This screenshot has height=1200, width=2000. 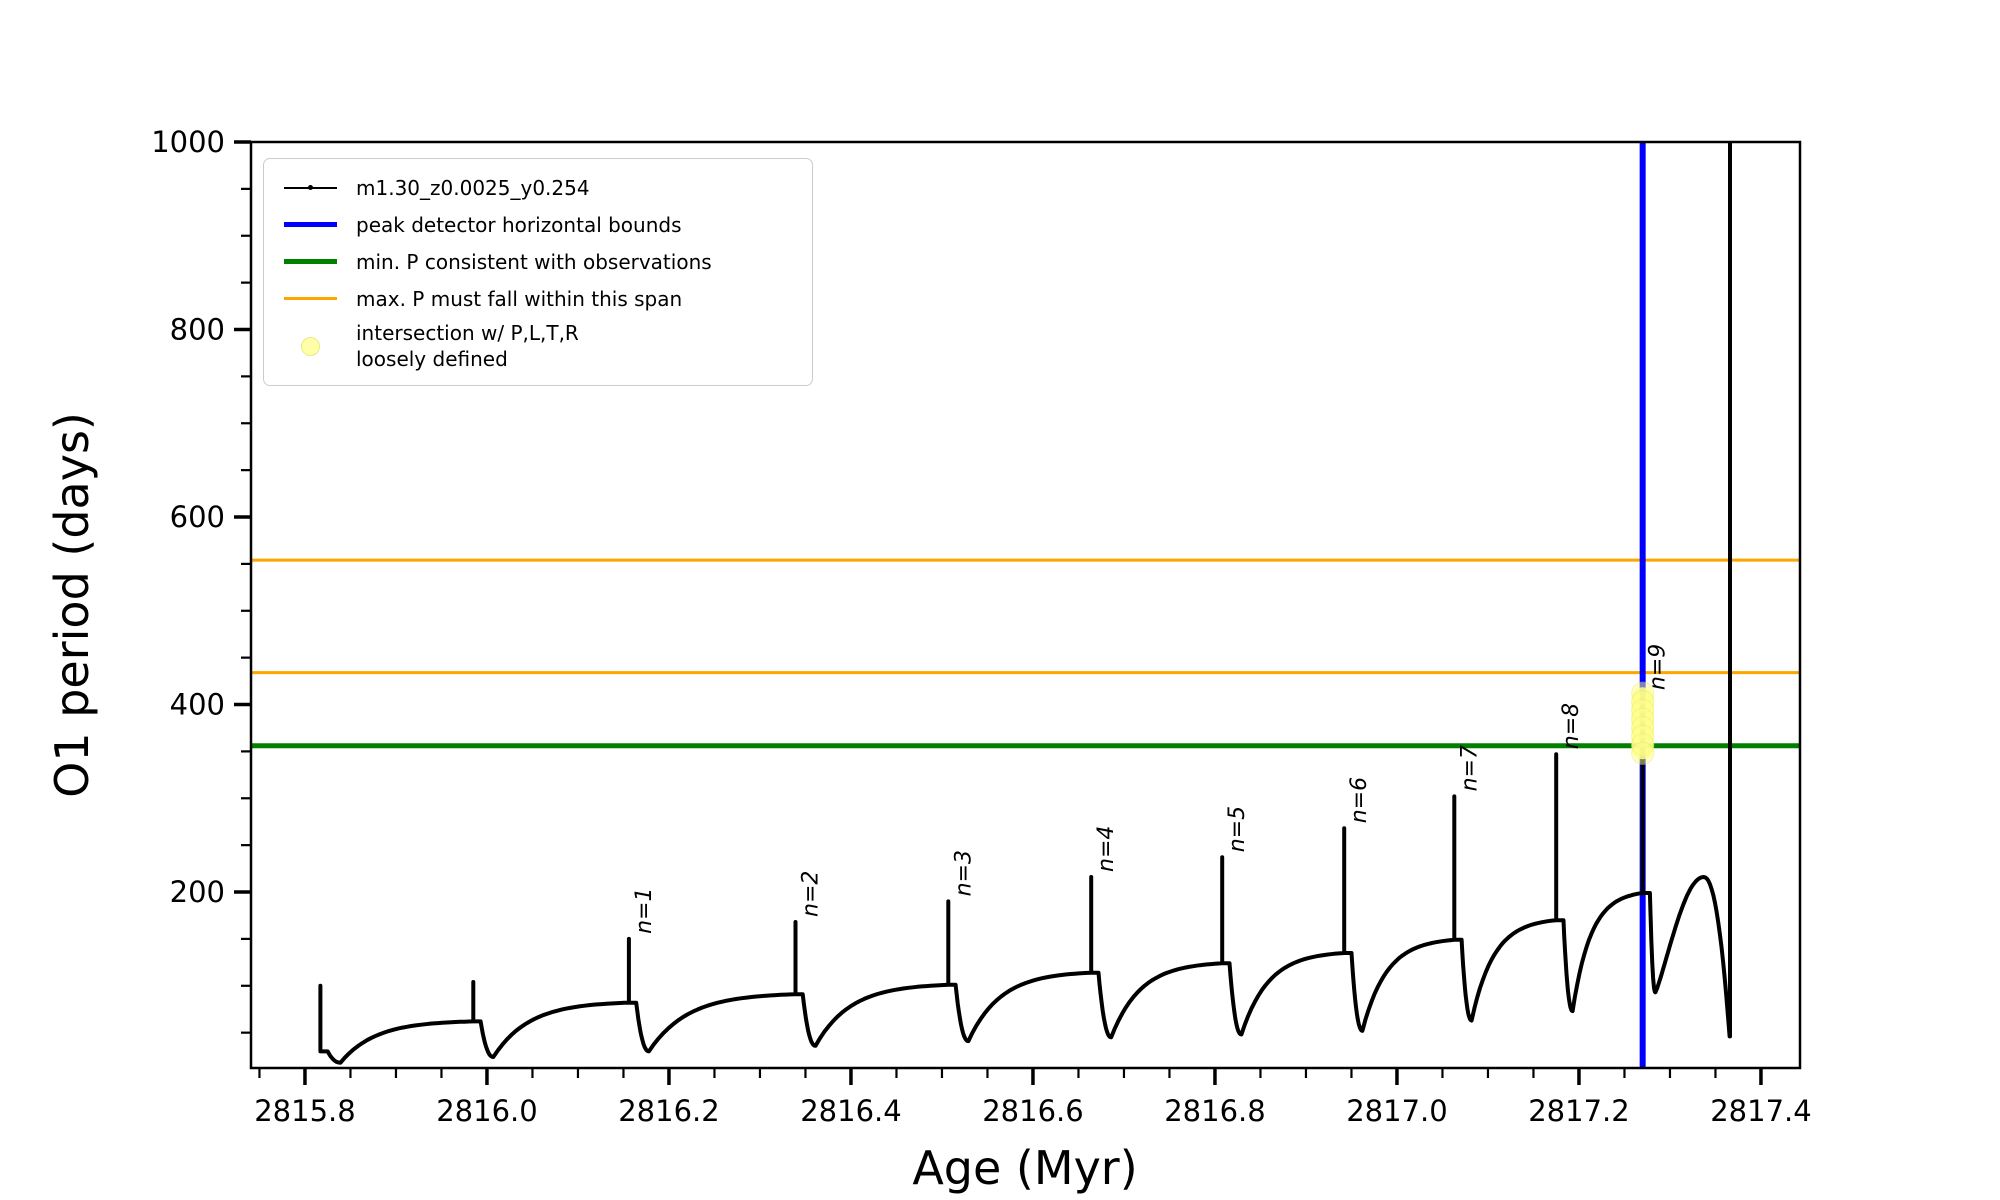 What do you see at coordinates (1571, 726) in the screenshot?
I see `peak-annotation: n=8` at bounding box center [1571, 726].